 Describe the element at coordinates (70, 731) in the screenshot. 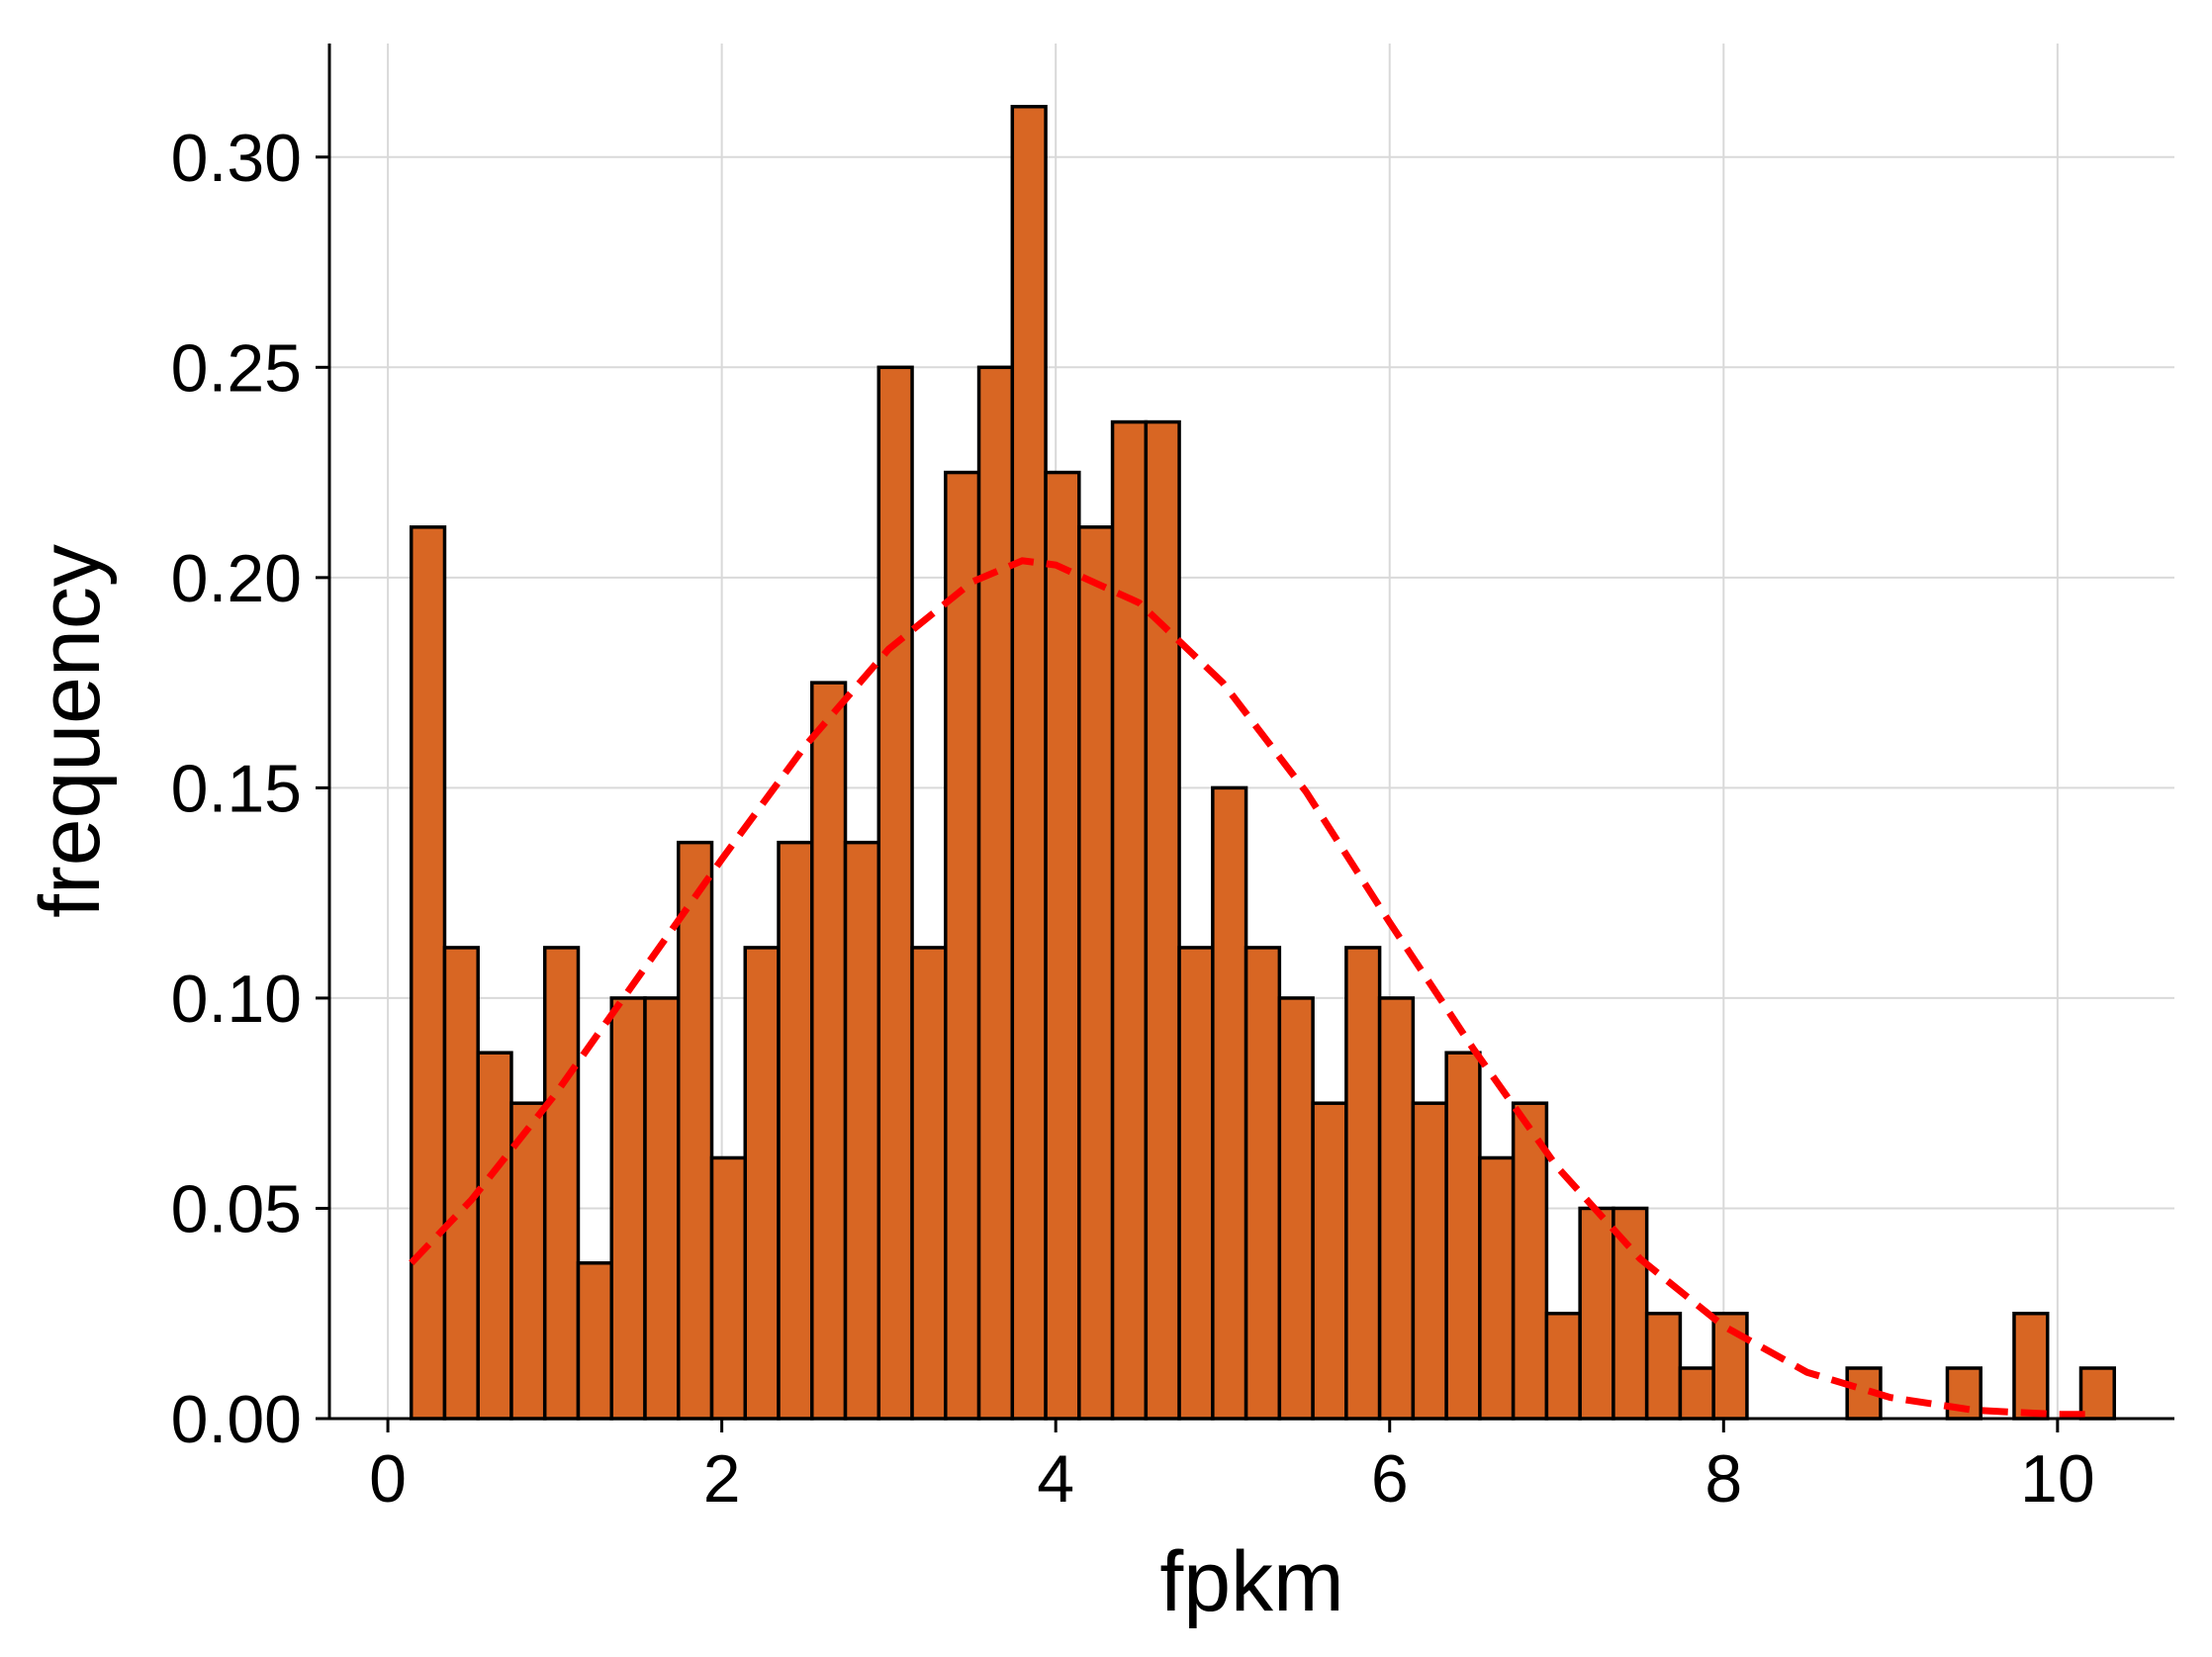

I see `y-axis-title: frequency` at that location.